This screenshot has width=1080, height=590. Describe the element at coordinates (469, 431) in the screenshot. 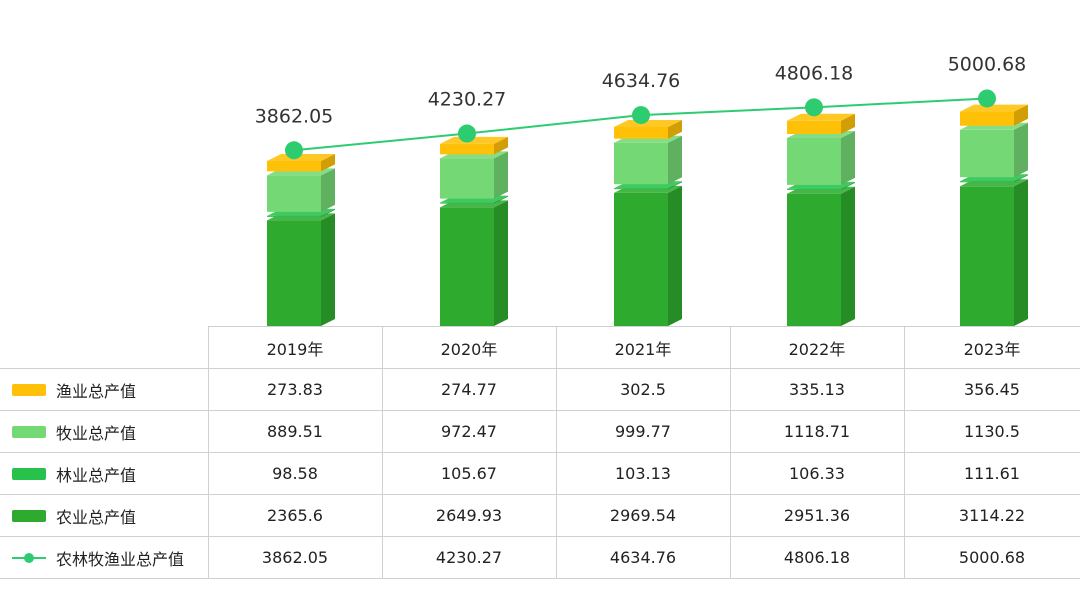

I see `table-cell: 972.47` at that location.